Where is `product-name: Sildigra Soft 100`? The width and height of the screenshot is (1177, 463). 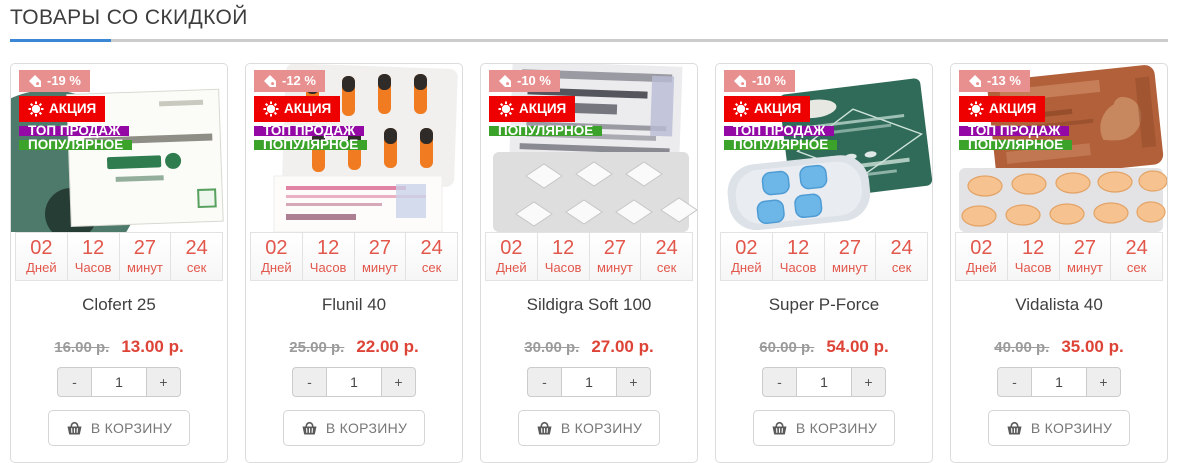 product-name: Sildigra Soft 100 is located at coordinates (589, 304).